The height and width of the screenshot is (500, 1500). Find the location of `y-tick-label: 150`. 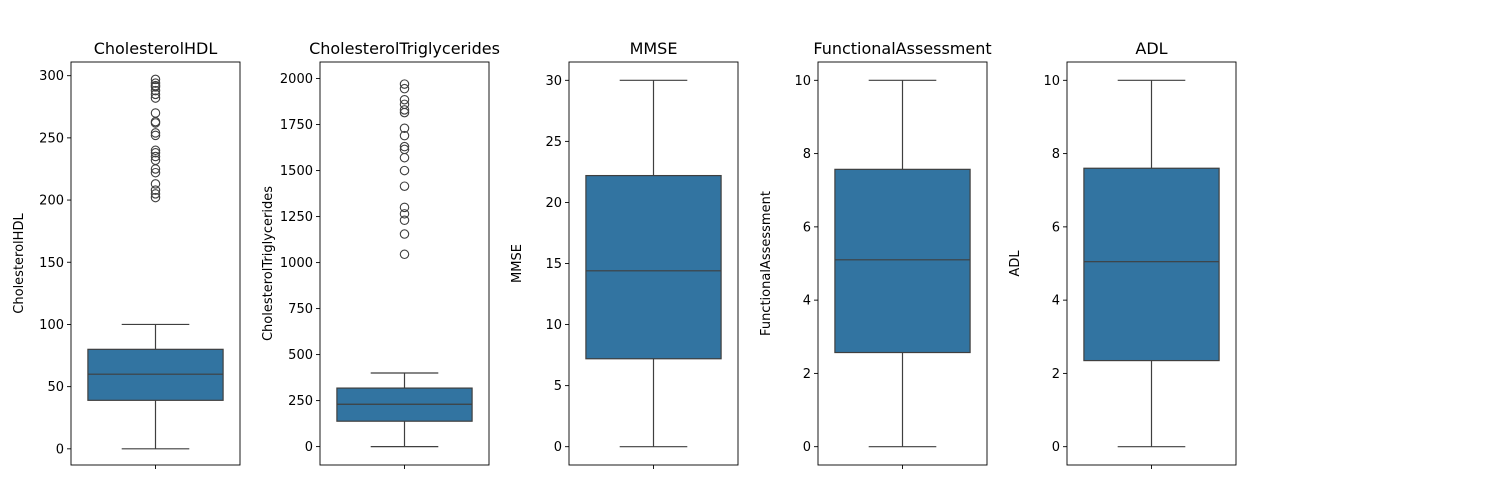

y-tick-label: 150 is located at coordinates (51, 263).